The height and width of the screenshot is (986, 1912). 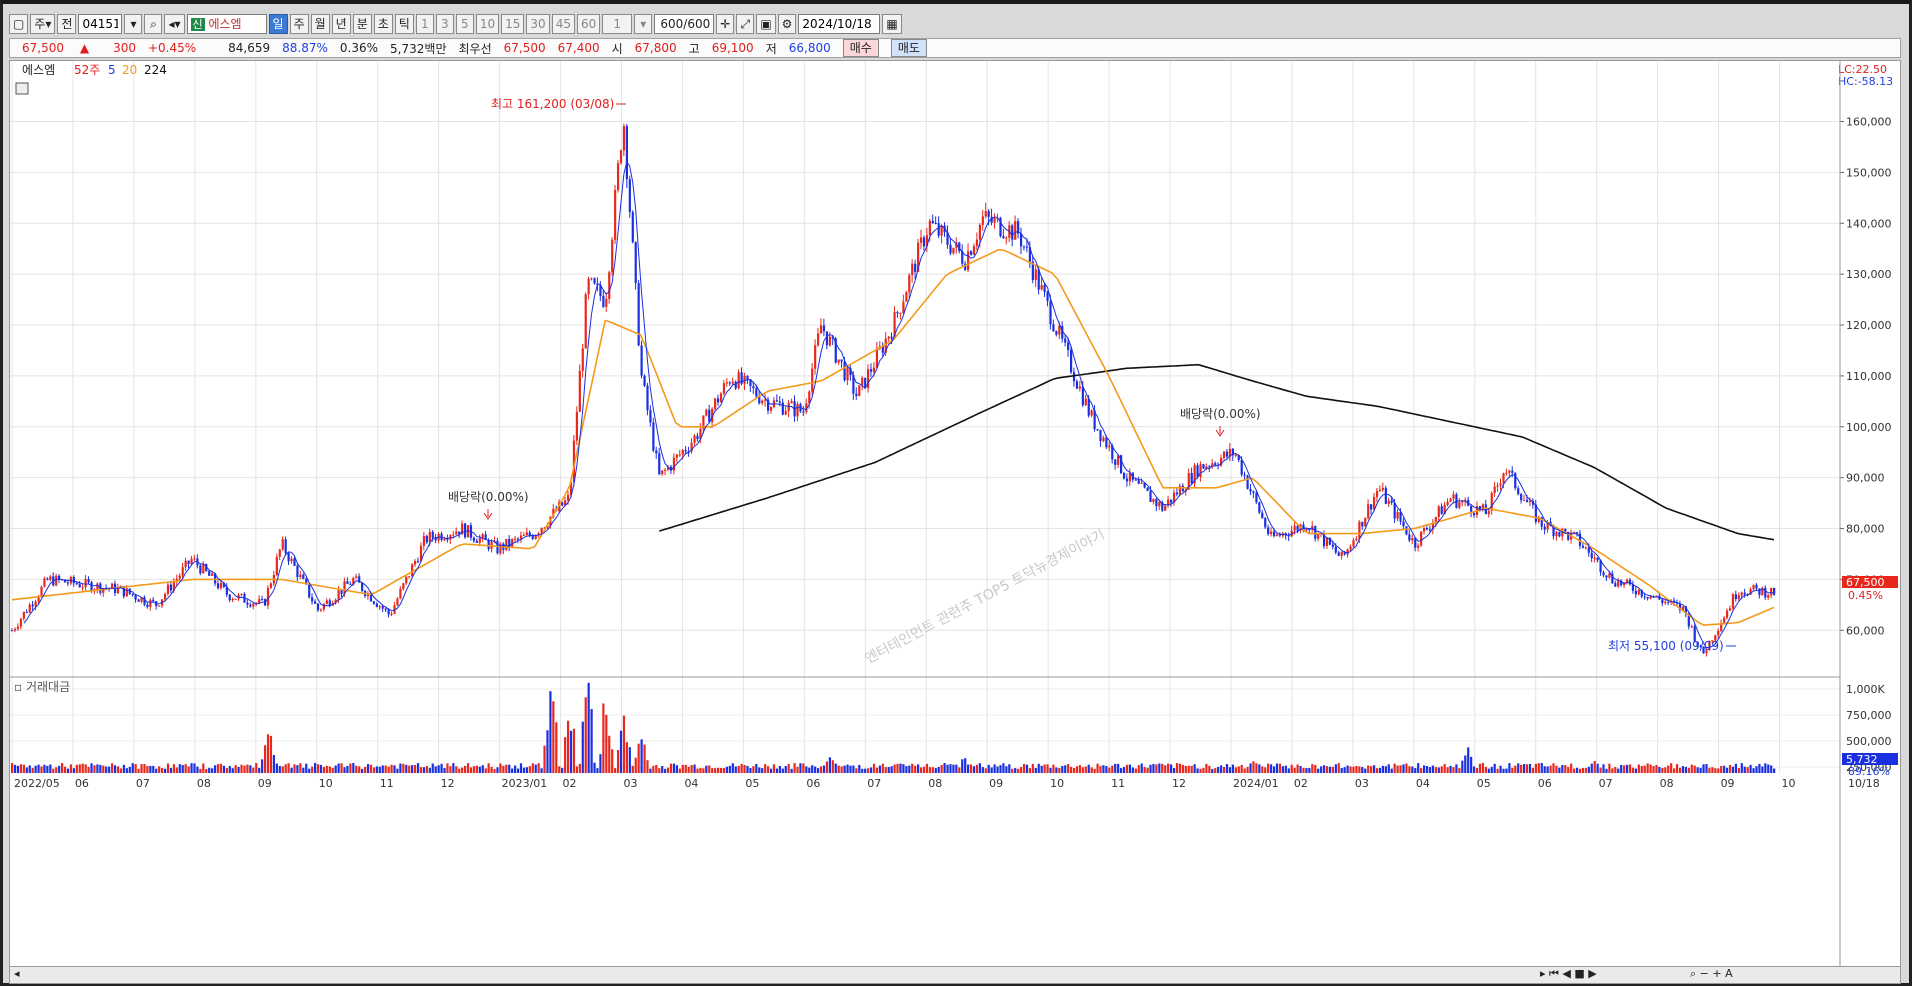 I want to click on low-label: 최저 55,100 (09/09), so click(x=1666, y=646).